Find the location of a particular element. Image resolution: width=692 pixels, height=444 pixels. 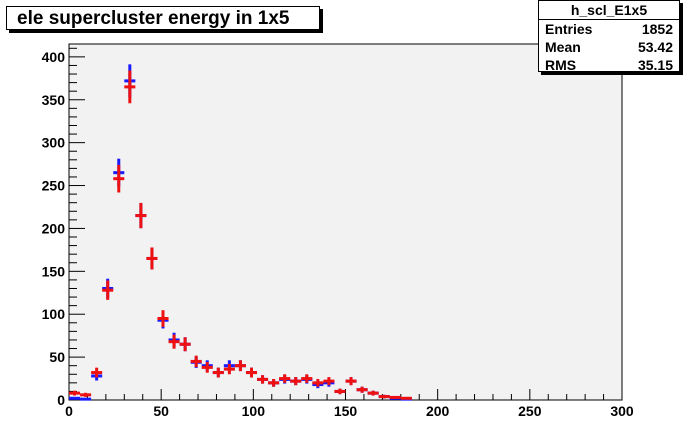

y-tick-label: 250 is located at coordinates (54, 186).